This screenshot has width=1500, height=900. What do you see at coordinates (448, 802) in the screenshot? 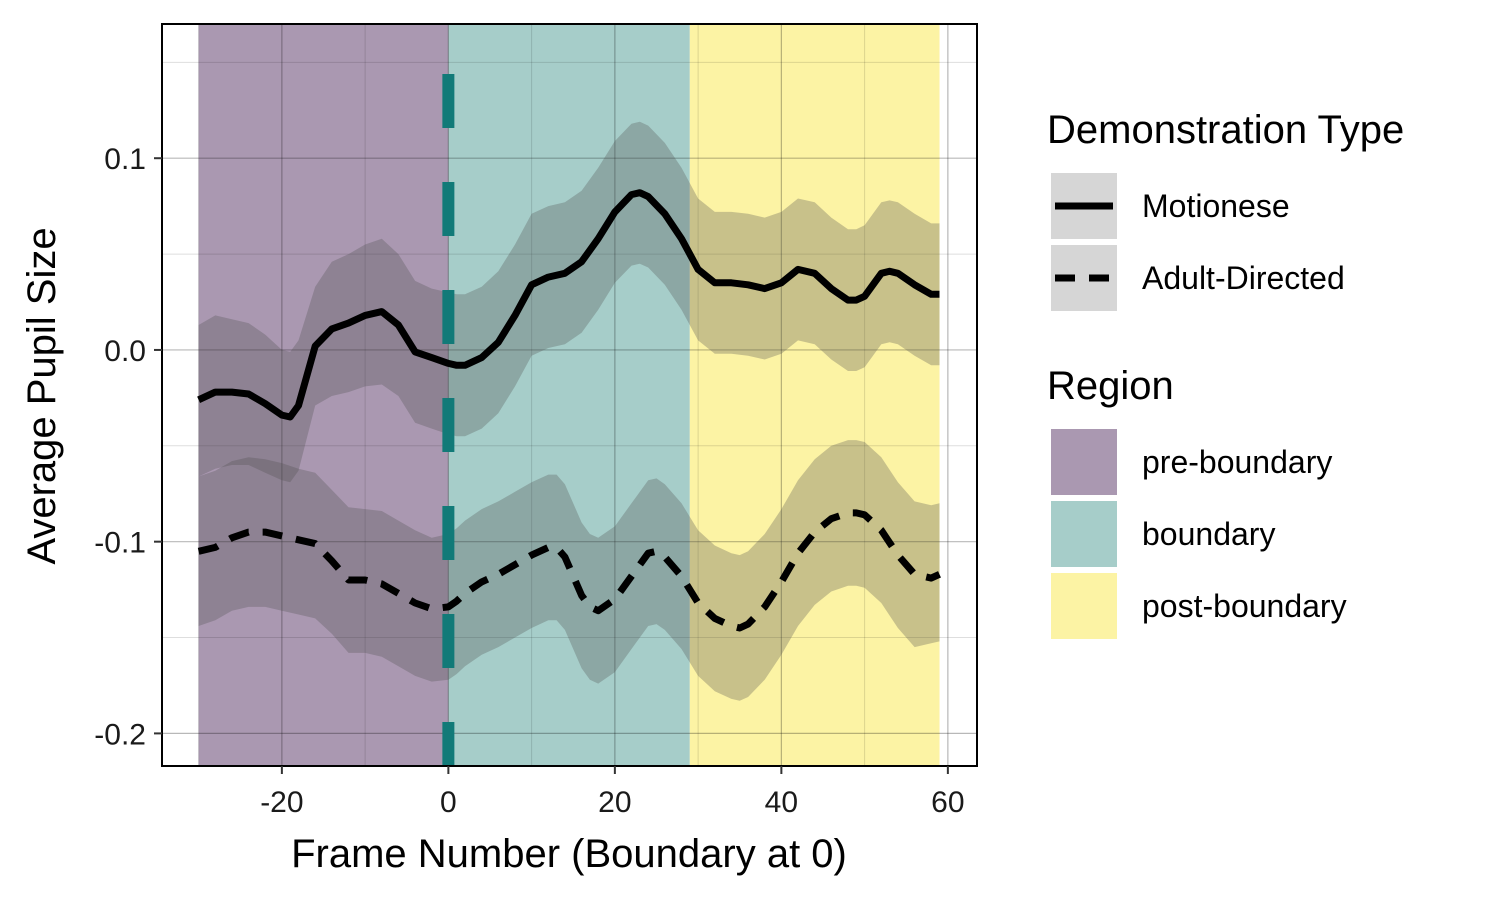
I see `x-tick-label: 0` at bounding box center [448, 802].